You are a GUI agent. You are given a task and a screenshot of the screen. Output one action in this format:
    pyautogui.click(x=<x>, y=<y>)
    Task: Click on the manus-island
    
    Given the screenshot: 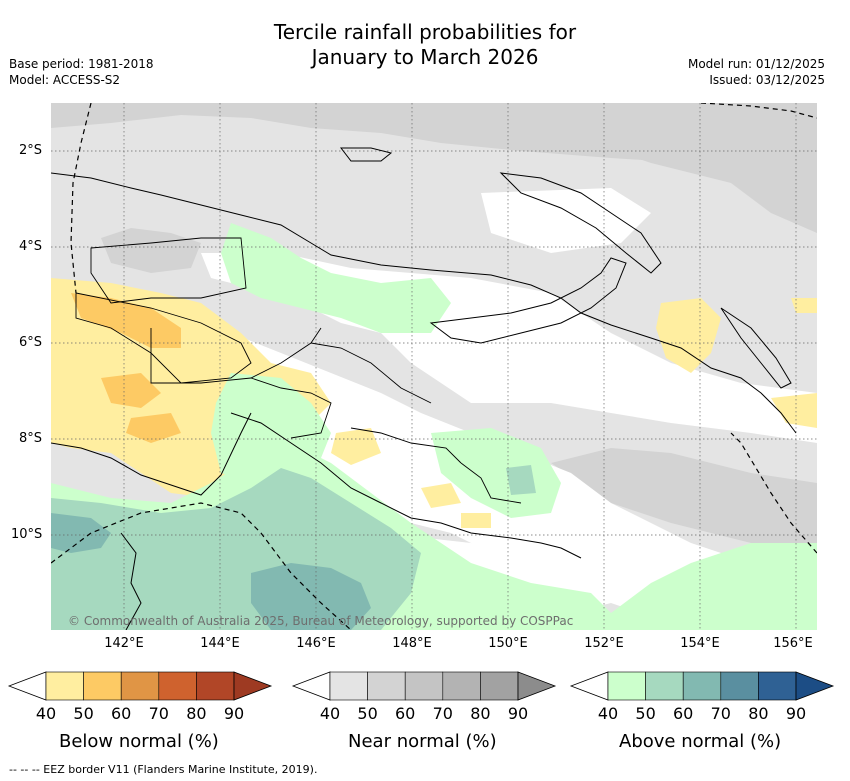 What is the action you would take?
    pyautogui.click(x=366, y=154)
    